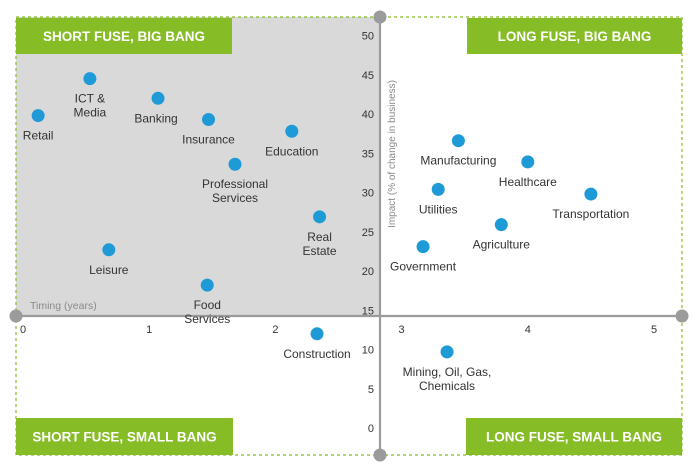  Describe the element at coordinates (109, 270) in the screenshot. I see `point-label: Leisure` at that location.